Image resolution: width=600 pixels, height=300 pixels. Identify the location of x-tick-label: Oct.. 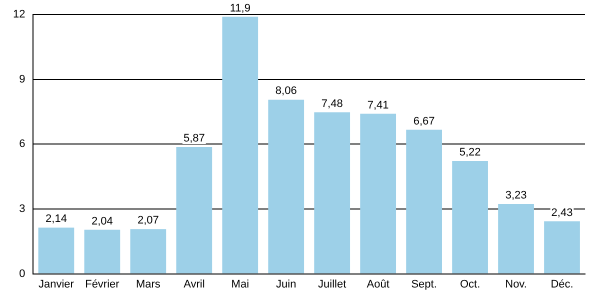
(470, 284).